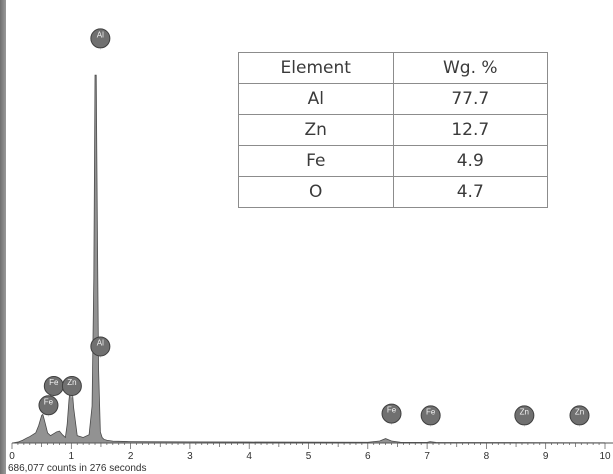 This screenshot has width=613, height=474. Describe the element at coordinates (12, 456) in the screenshot. I see `x-tick-label: 0` at that location.